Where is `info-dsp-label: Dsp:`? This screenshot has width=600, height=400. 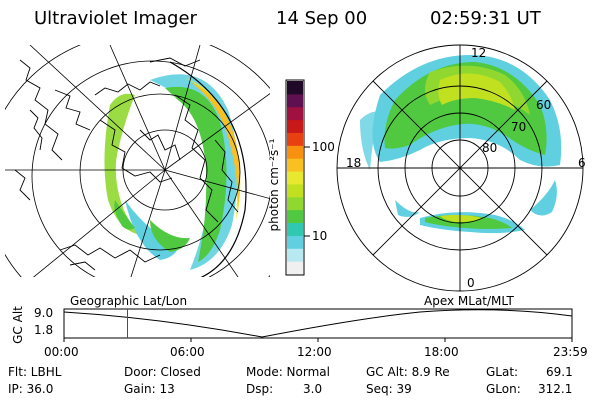
info-dsp-label: Dsp: is located at coordinates (260, 389).